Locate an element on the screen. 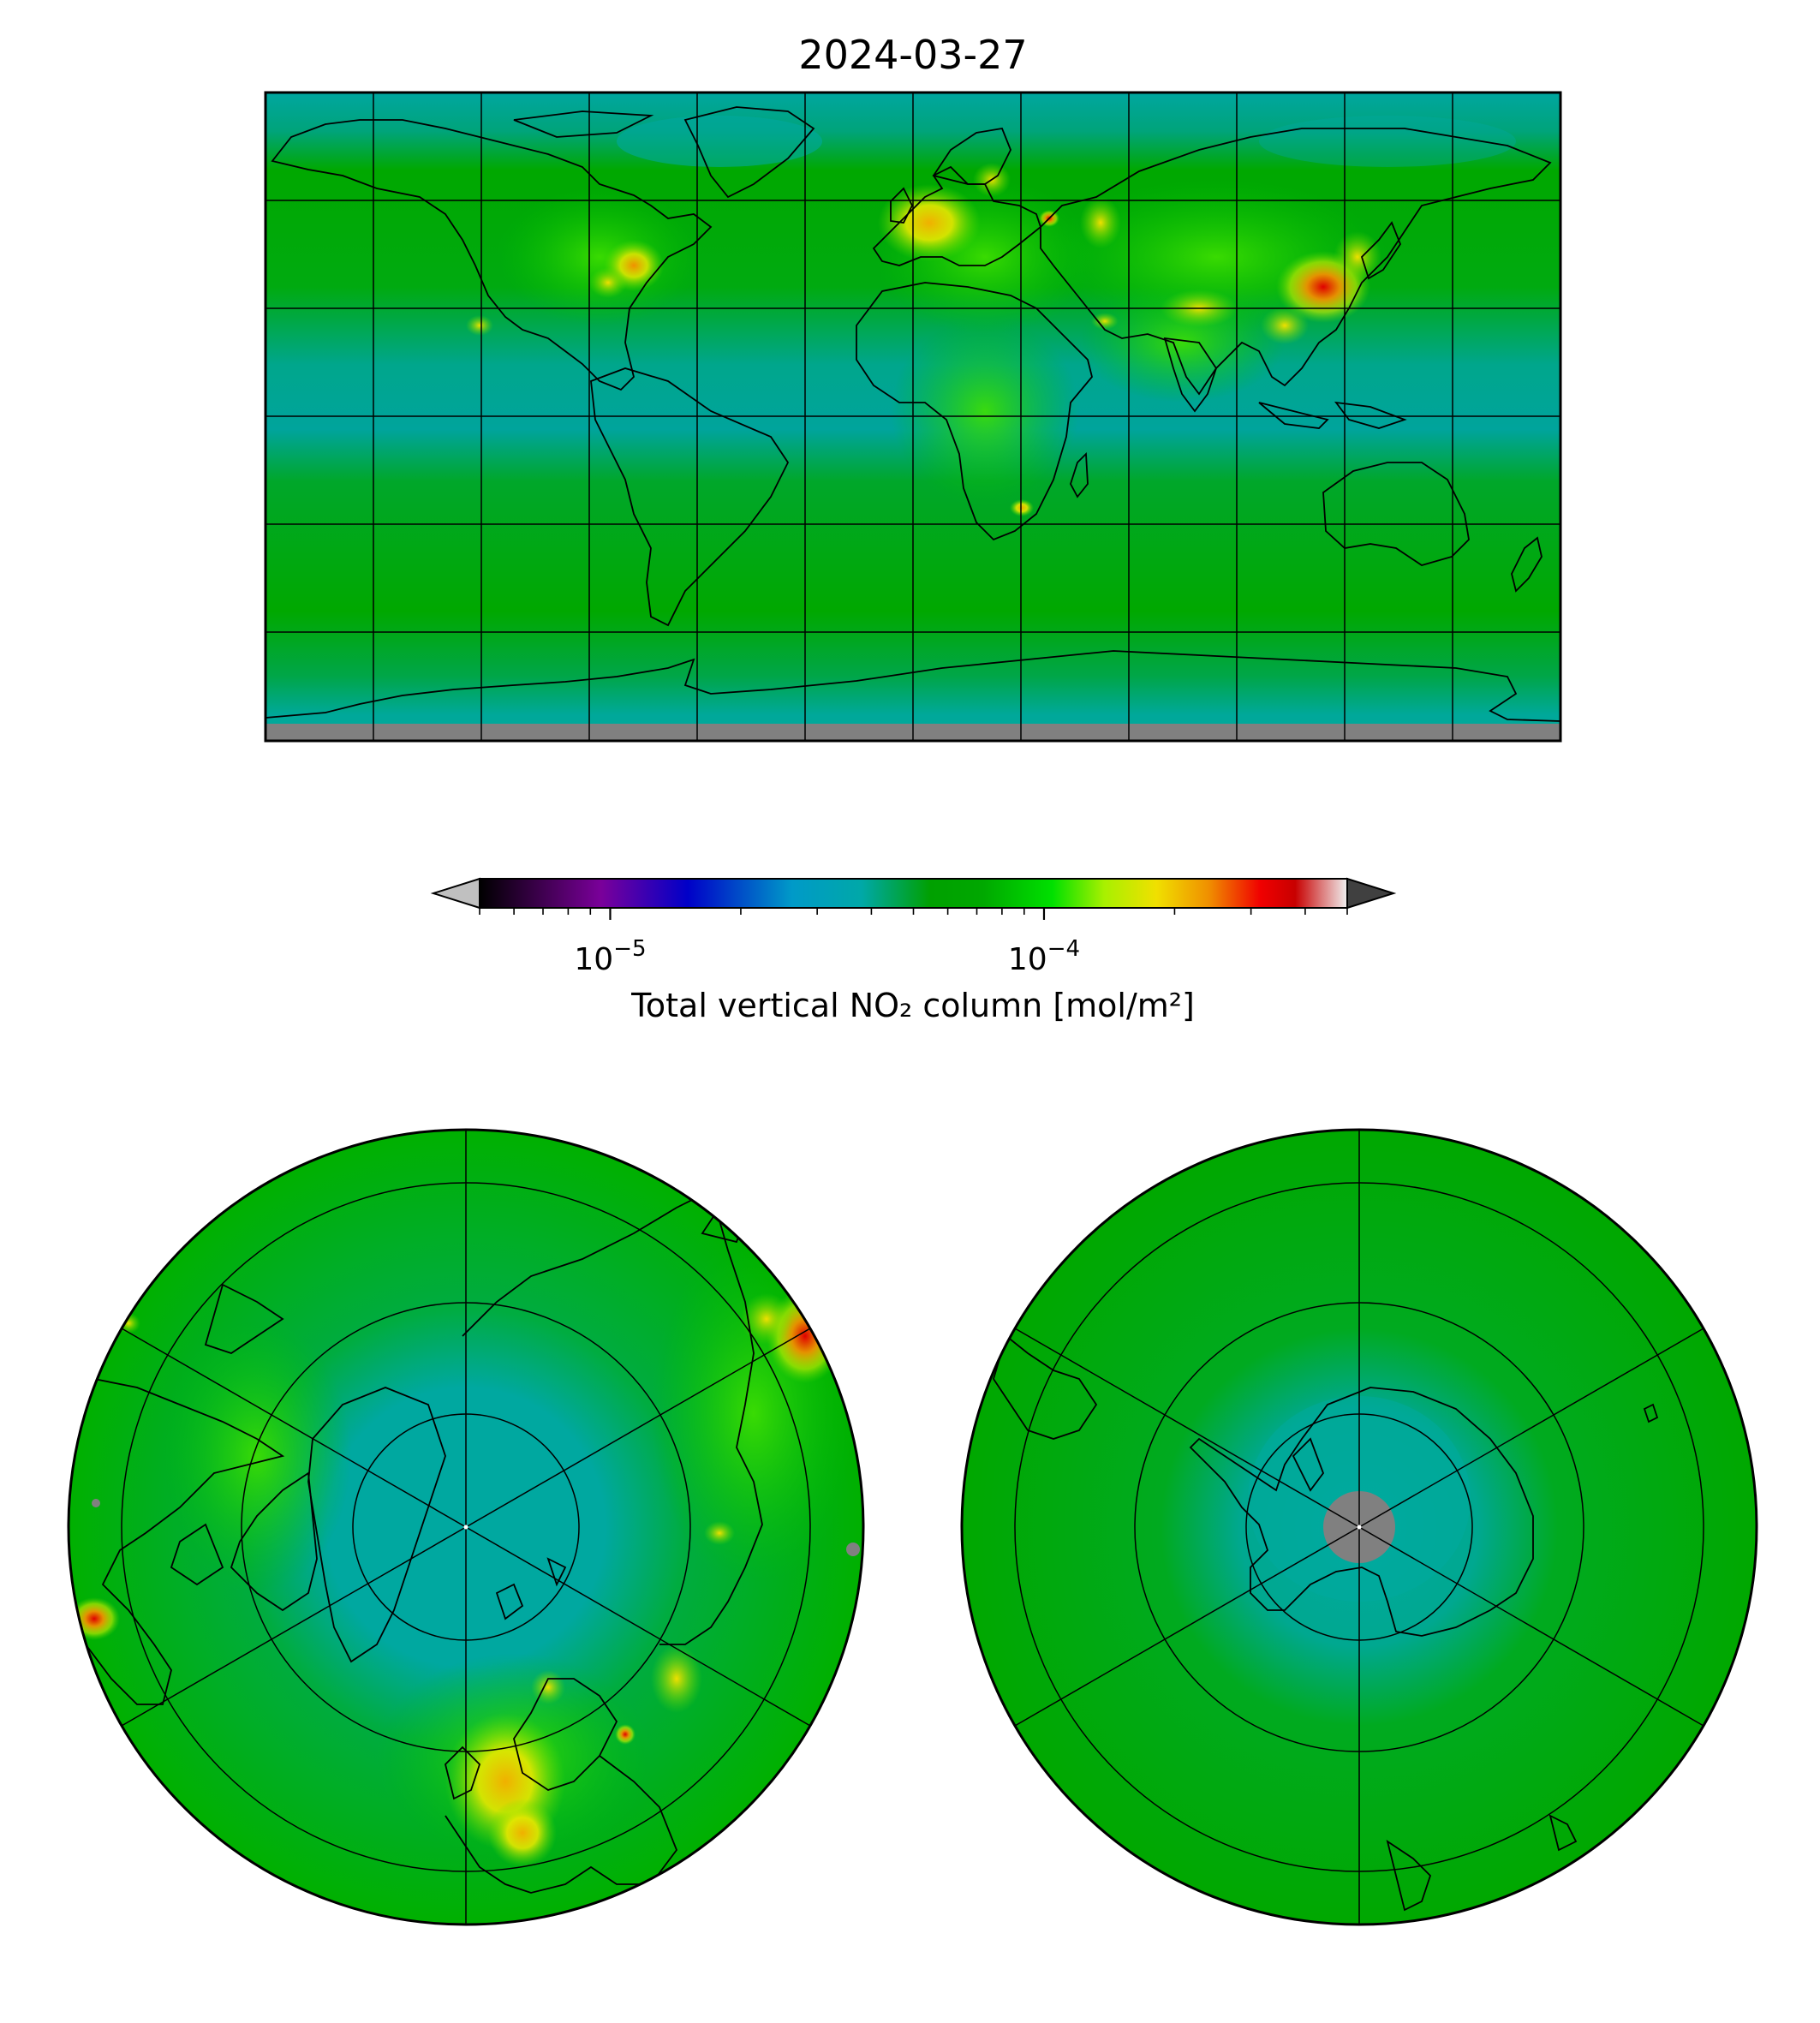 This screenshot has width=1820, height=2023. hotspot-europe is located at coordinates (929, 222).